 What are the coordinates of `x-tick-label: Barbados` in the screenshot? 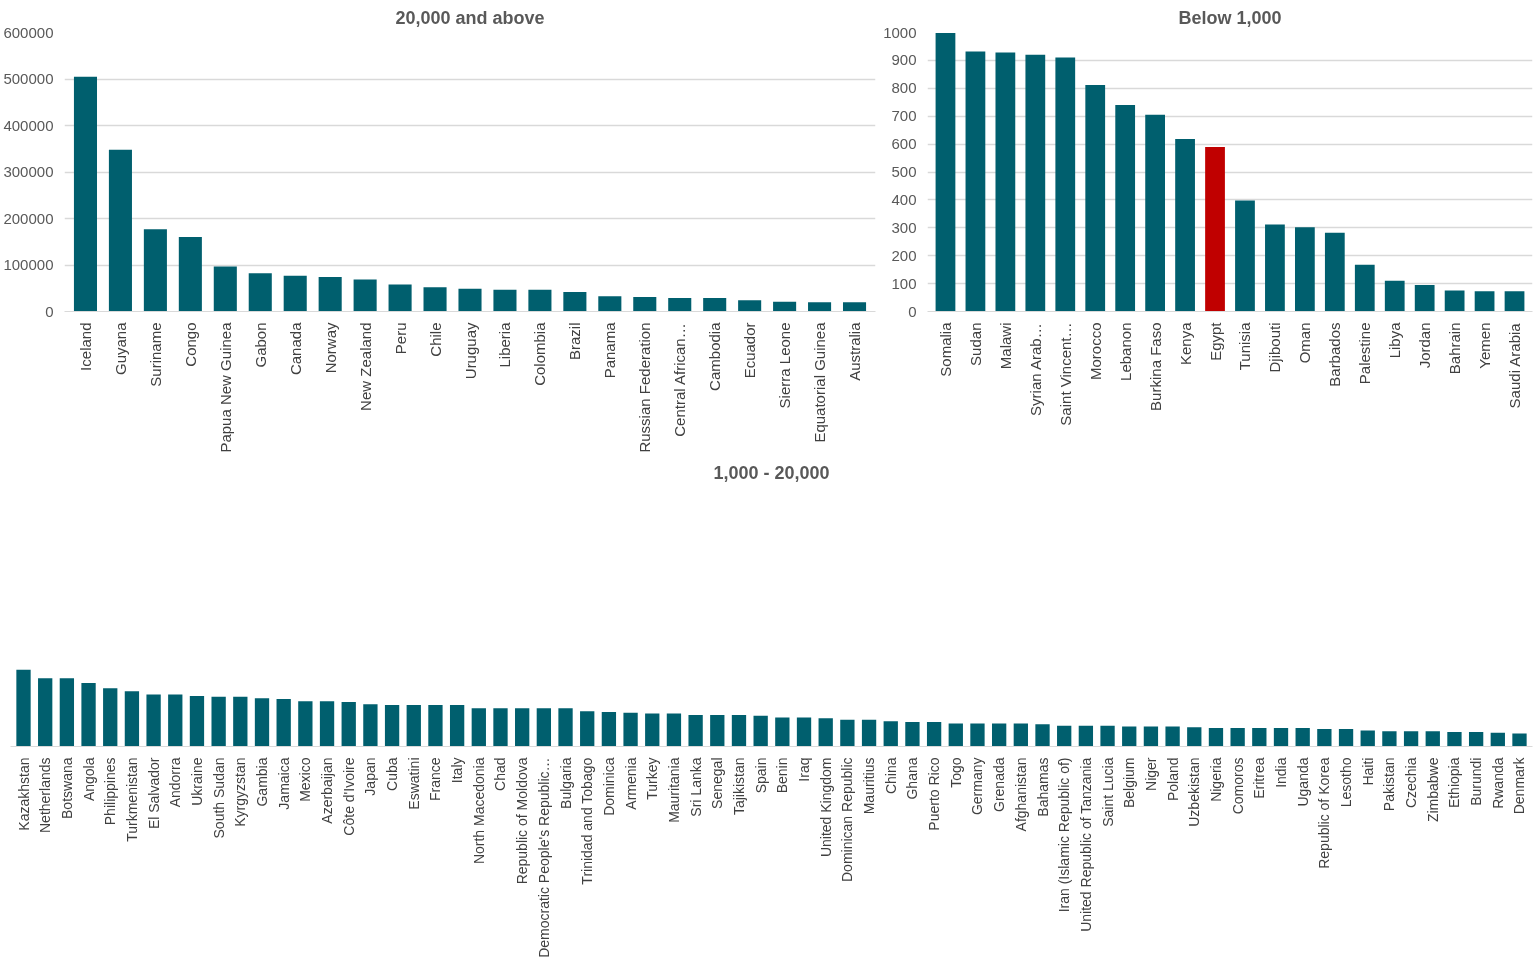 It's located at (1335, 354).